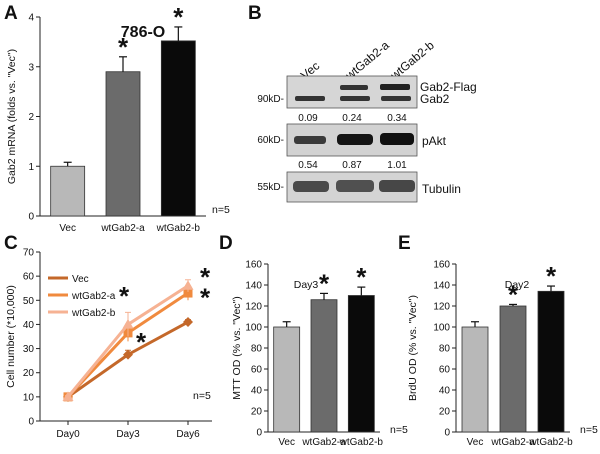 Image resolution: width=600 pixels, height=454 pixels. What do you see at coordinates (308, 165) in the screenshot?
I see `blot-2-quant-vec: 0.54` at bounding box center [308, 165].